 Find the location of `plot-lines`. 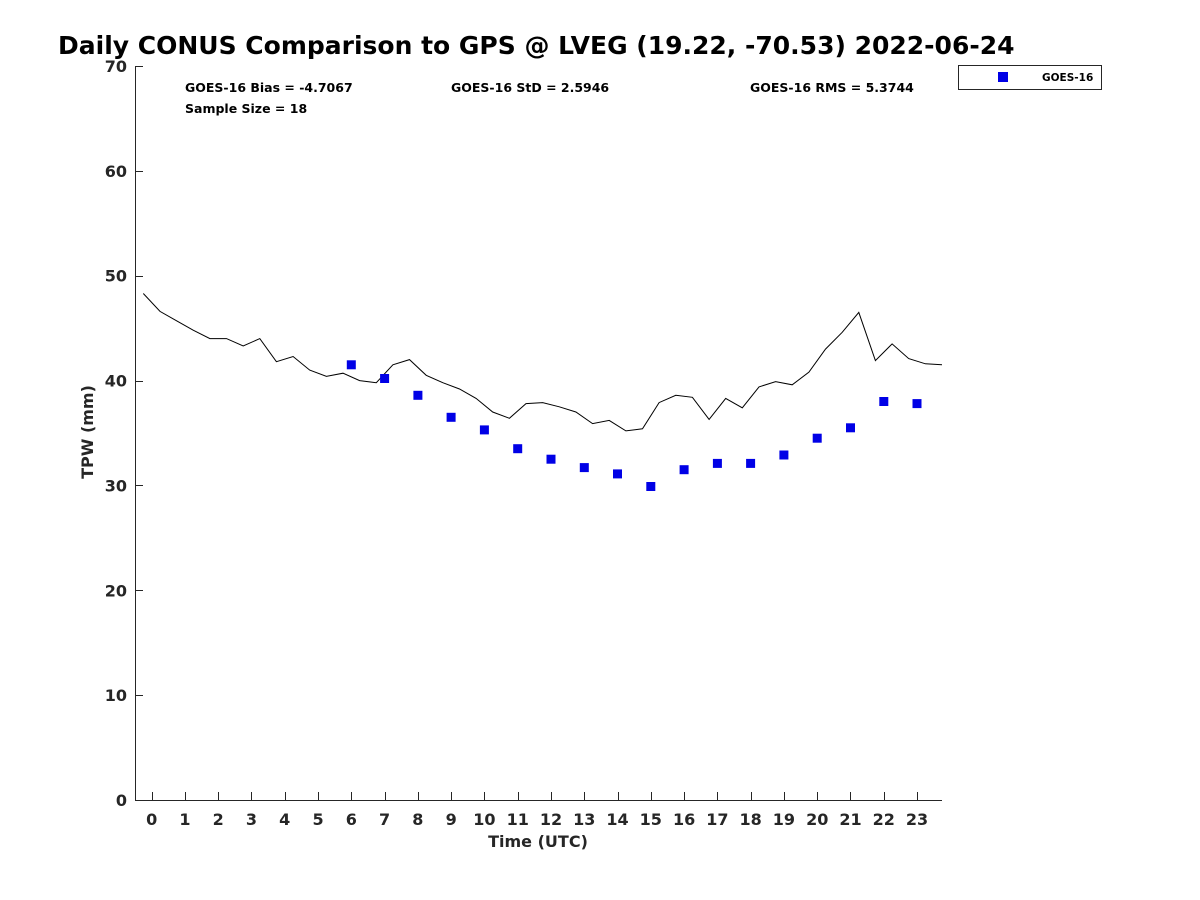

plot-lines is located at coordinates (542, 362).